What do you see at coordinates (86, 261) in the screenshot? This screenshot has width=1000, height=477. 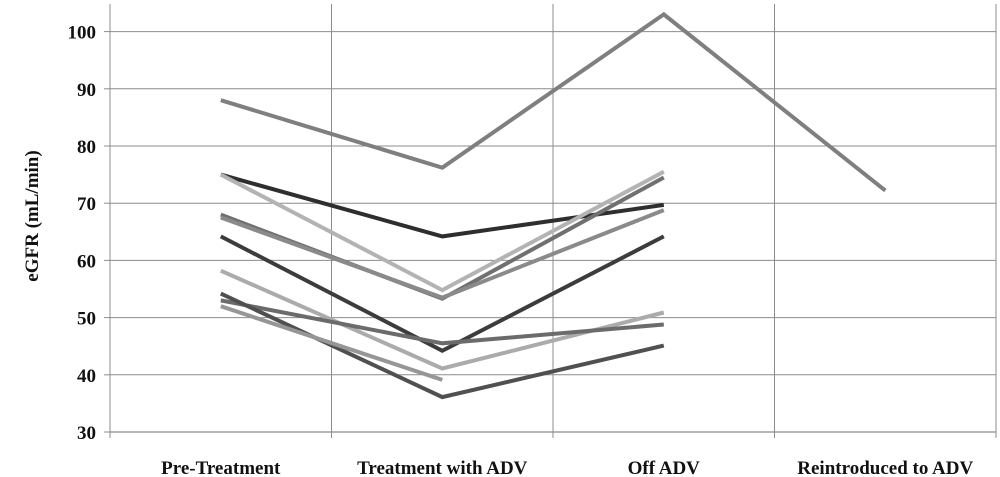 I see `y-tick-label: 60` at bounding box center [86, 261].